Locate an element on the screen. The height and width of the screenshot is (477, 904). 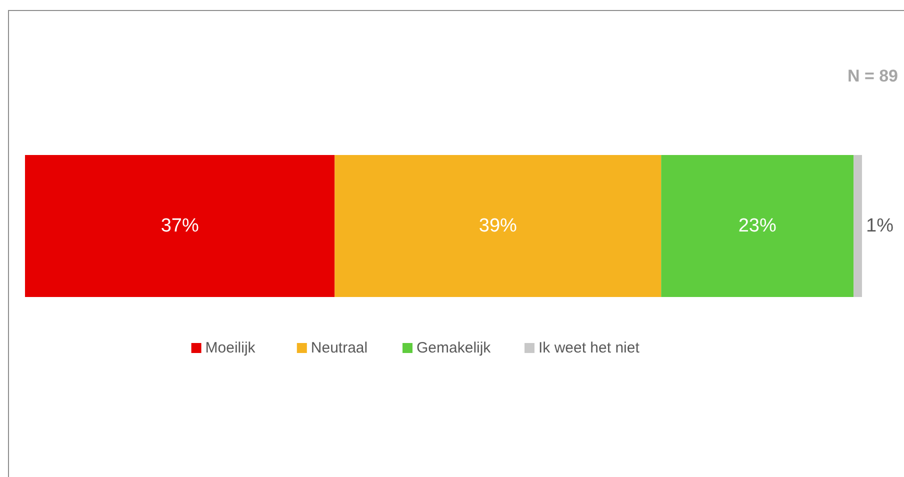
data-label: 37% is located at coordinates (179, 226).